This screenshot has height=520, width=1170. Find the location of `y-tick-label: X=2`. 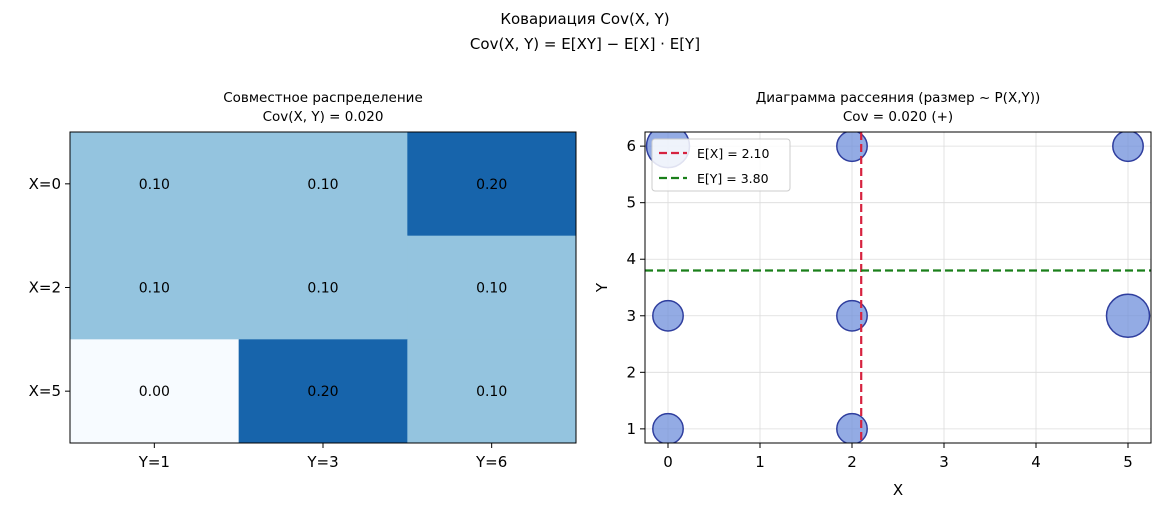

y-tick-label: X=2 is located at coordinates (45, 288).